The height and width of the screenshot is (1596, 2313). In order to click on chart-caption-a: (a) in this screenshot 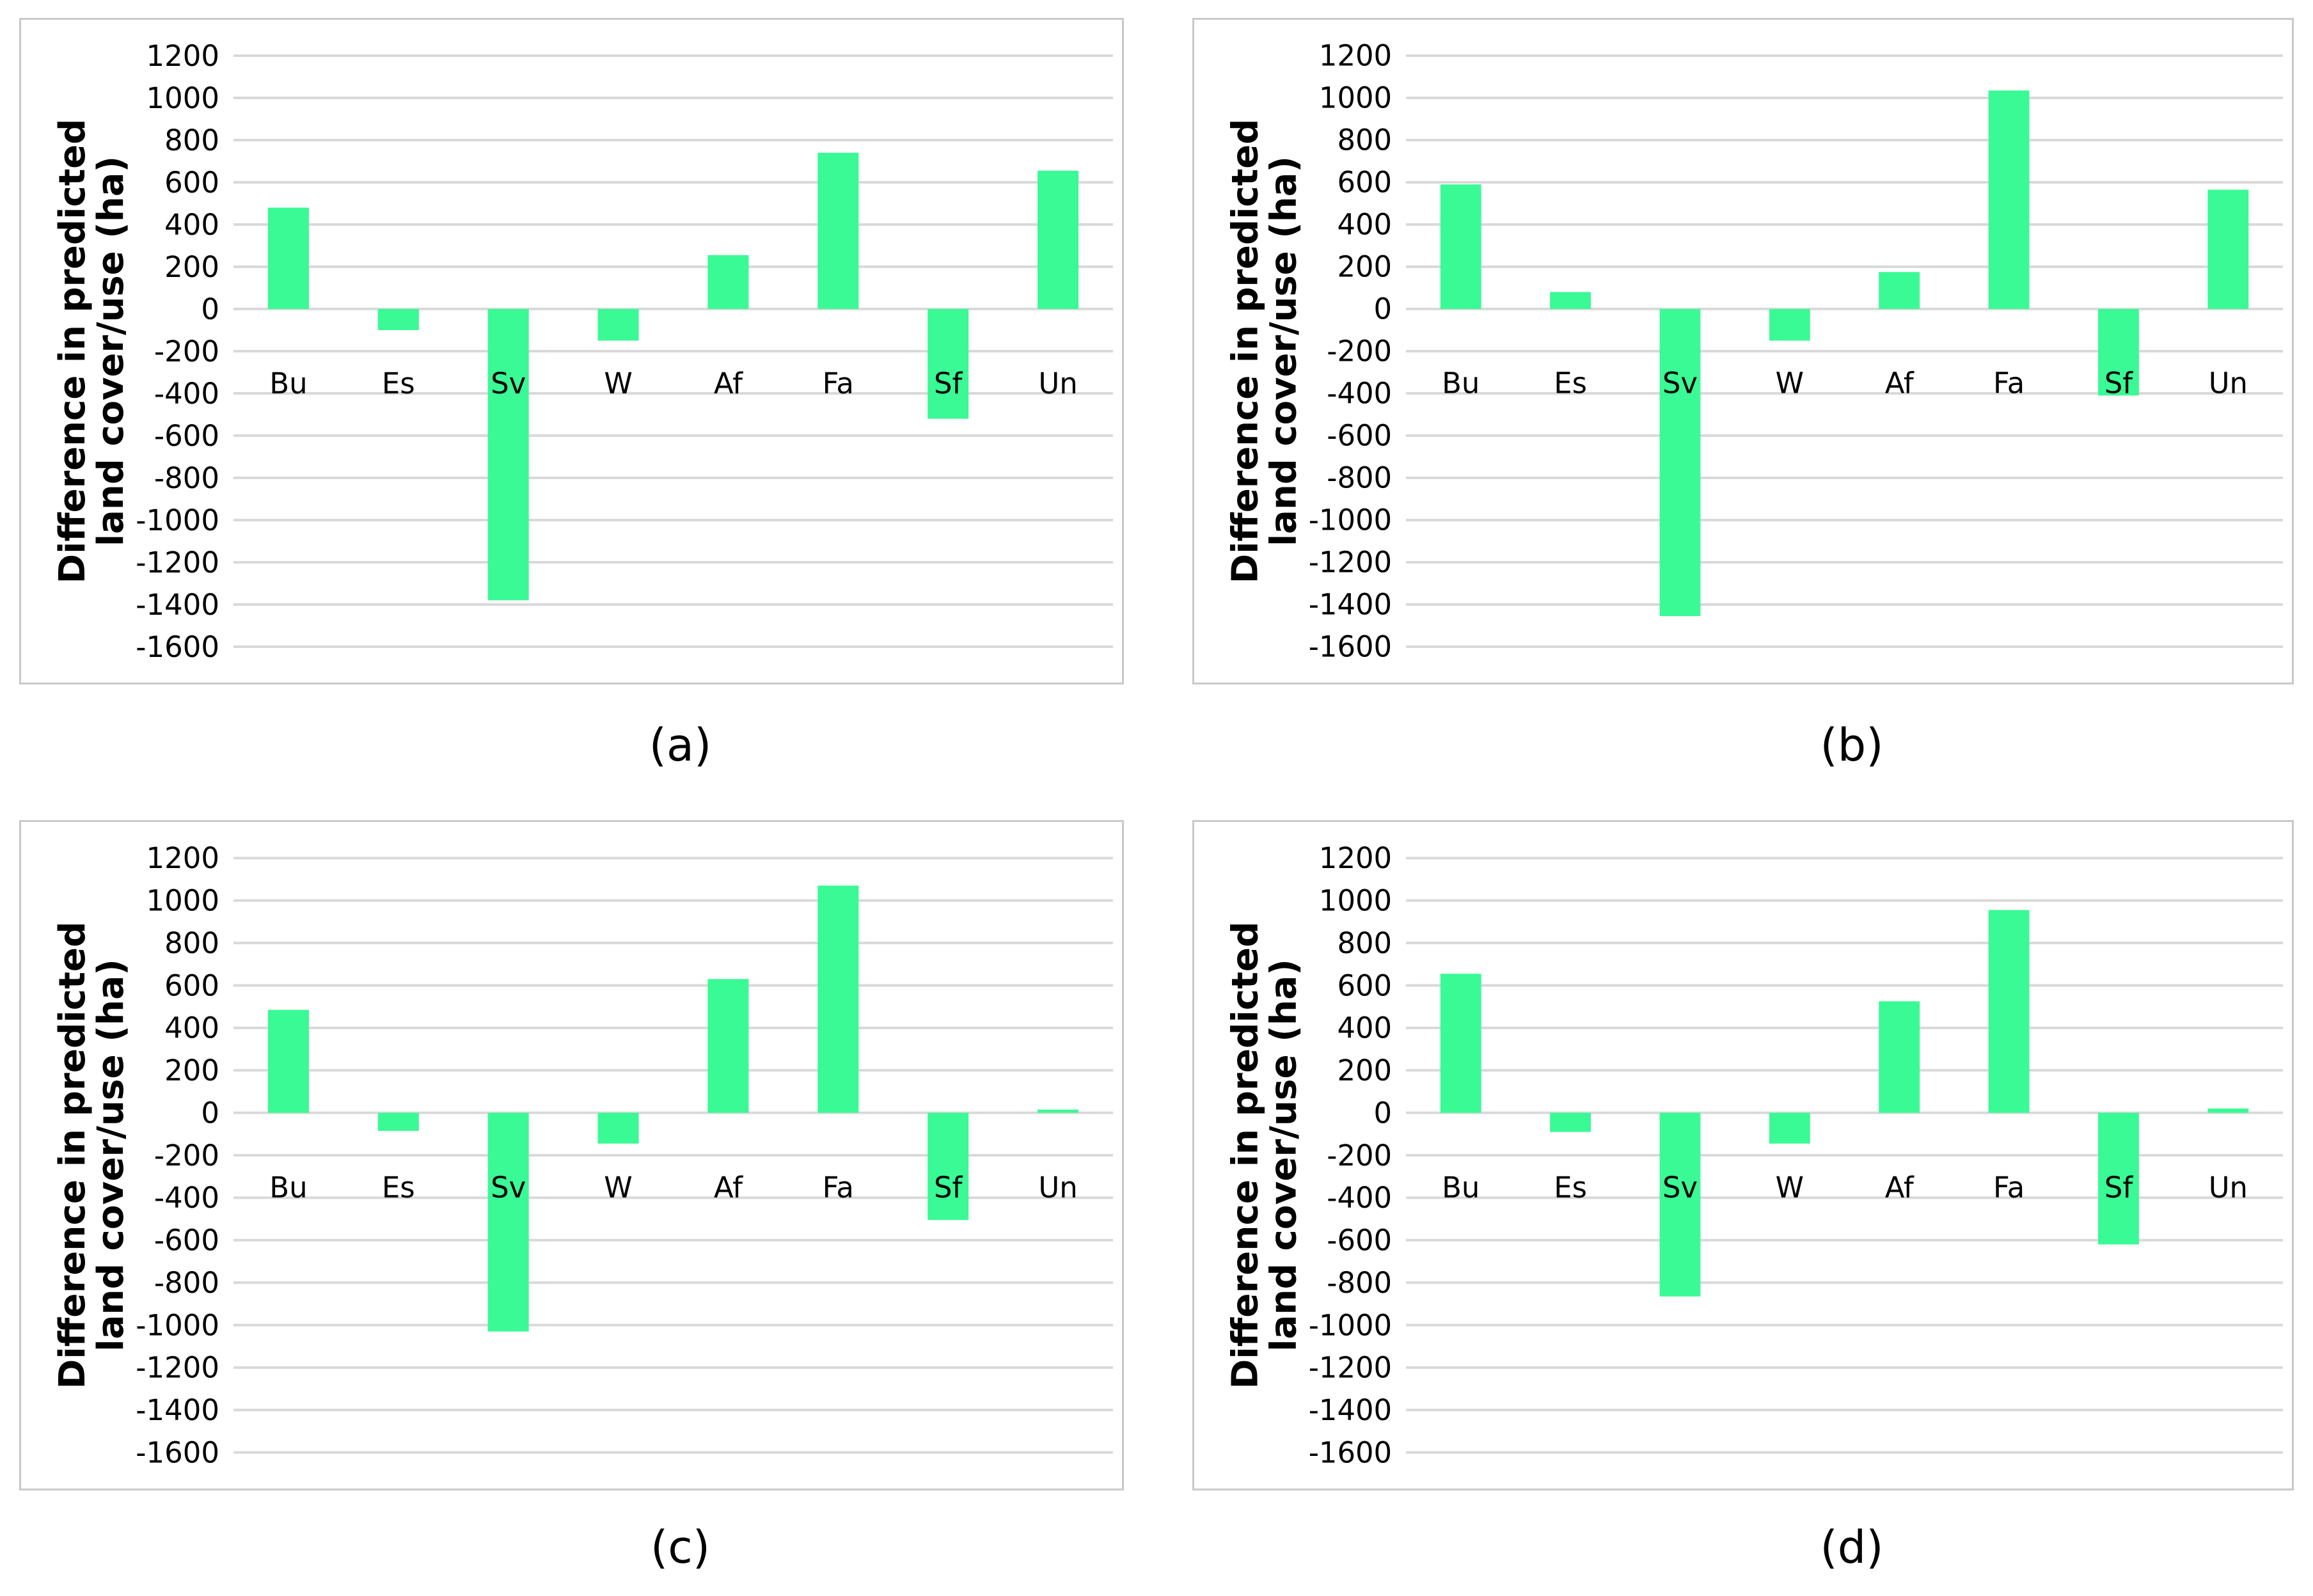, I will do `click(680, 745)`.